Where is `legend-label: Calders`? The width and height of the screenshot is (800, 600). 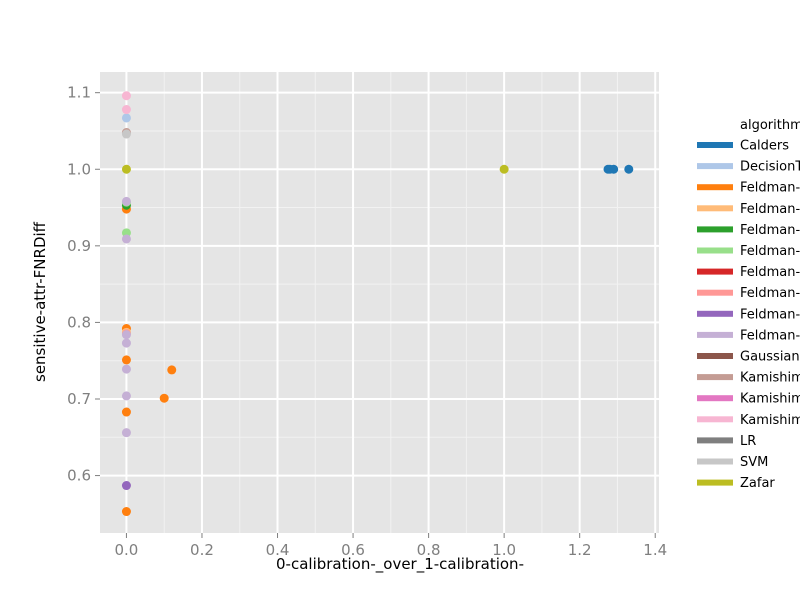 legend-label: Calders is located at coordinates (764, 146).